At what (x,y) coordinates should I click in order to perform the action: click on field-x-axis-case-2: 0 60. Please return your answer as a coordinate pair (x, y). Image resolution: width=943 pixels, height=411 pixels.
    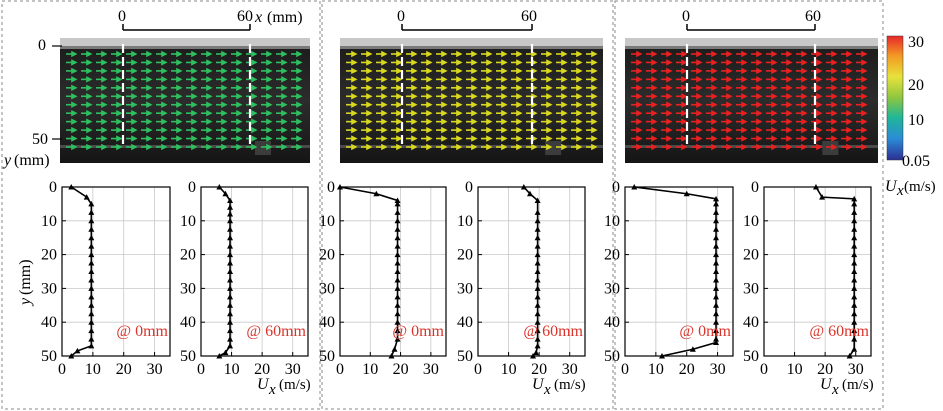
    Looking at the image, I should click on (467, 19).